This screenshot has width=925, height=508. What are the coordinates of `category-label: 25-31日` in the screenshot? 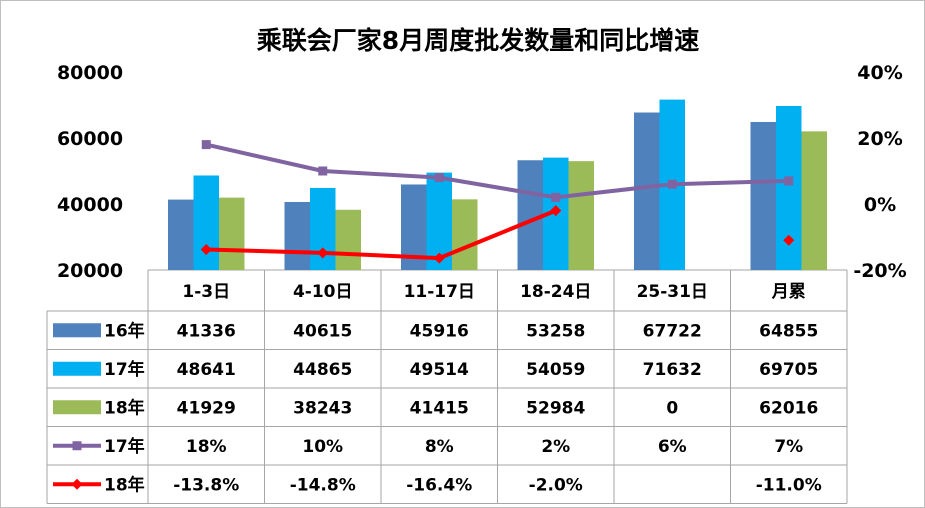 It's located at (672, 292).